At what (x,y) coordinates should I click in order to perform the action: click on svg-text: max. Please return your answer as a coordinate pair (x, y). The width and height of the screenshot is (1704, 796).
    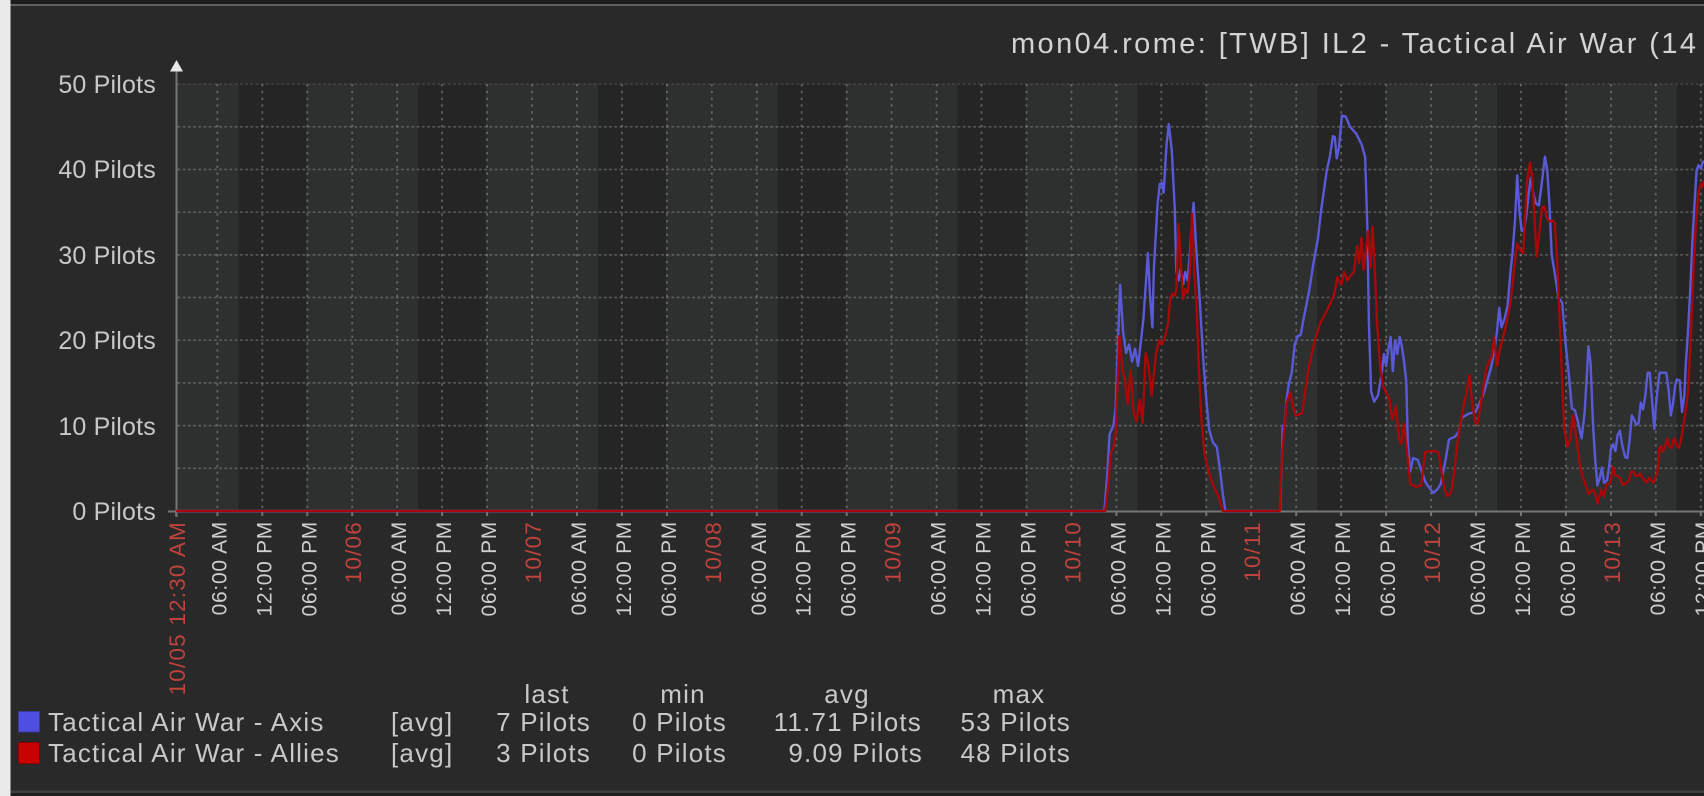
    Looking at the image, I should click on (1019, 694).